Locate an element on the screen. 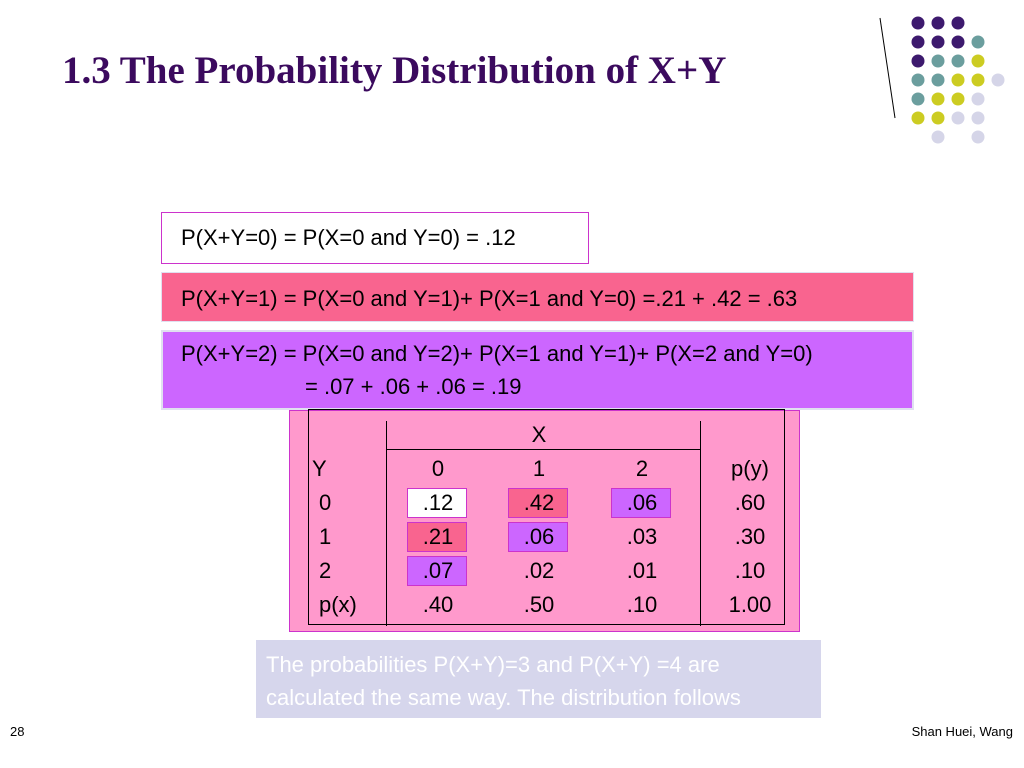  row-label: p(x) is located at coordinates (338, 604).